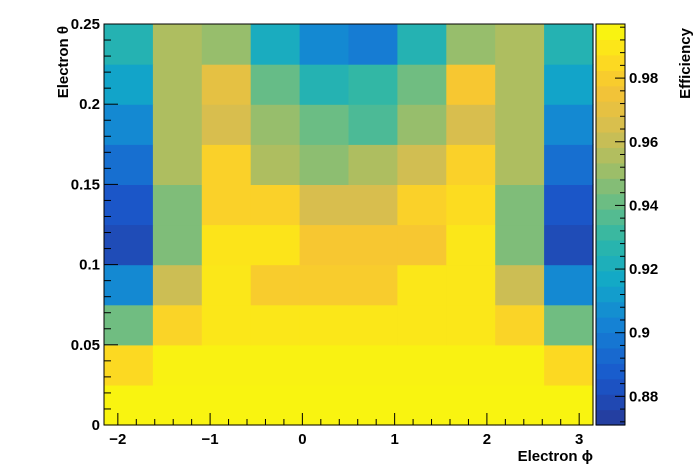  Describe the element at coordinates (394, 439) in the screenshot. I see `x-tick-label: 1` at that location.